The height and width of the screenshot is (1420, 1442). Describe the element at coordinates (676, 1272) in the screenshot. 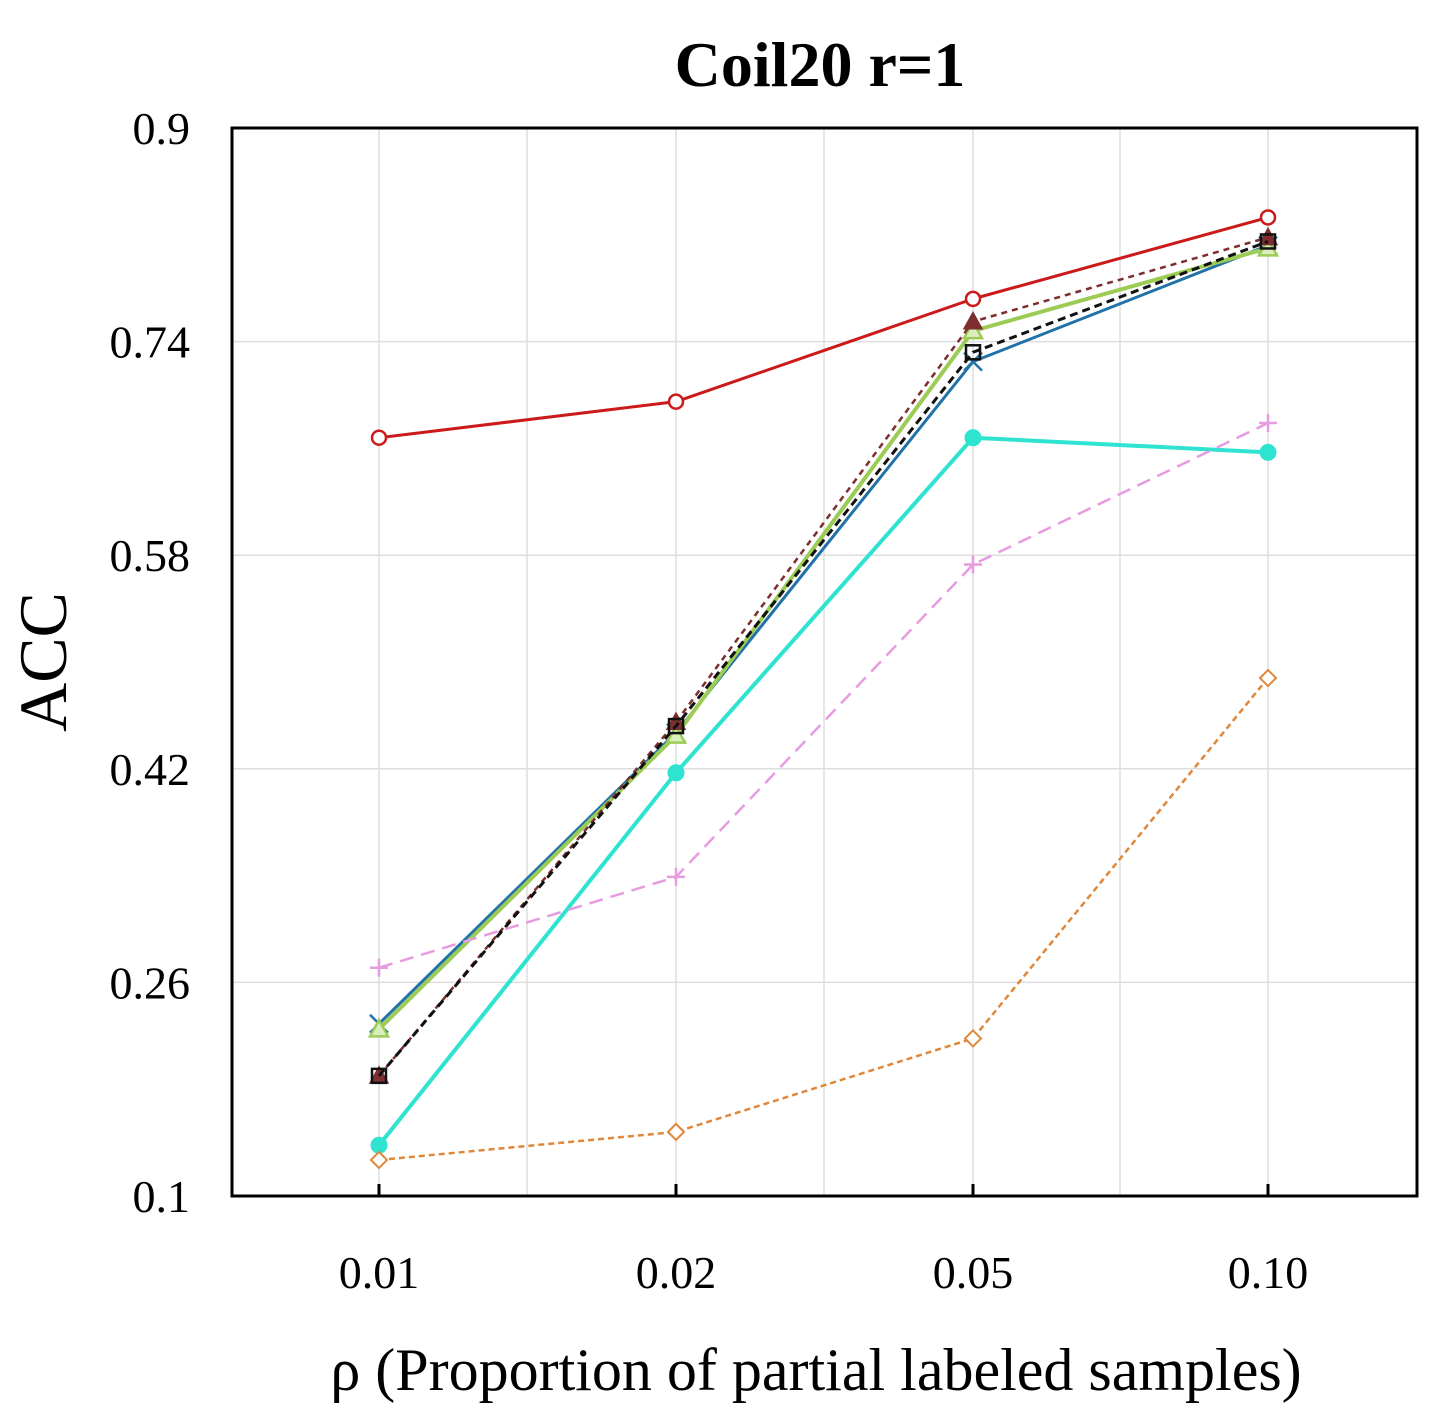

I see `x-tick-label: 0.02` at that location.